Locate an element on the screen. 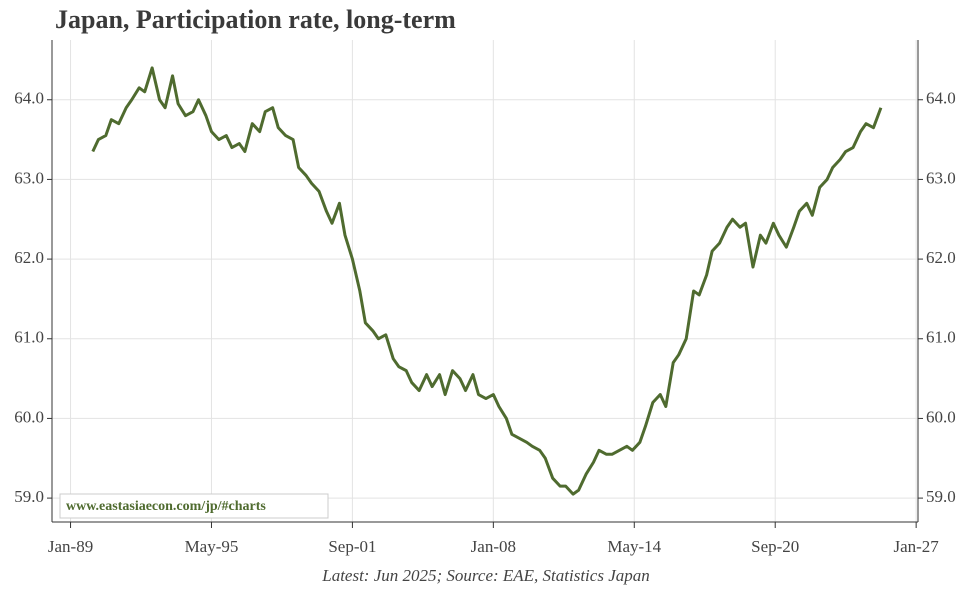  y2-tick-label: 63.0 is located at coordinates (941, 177).